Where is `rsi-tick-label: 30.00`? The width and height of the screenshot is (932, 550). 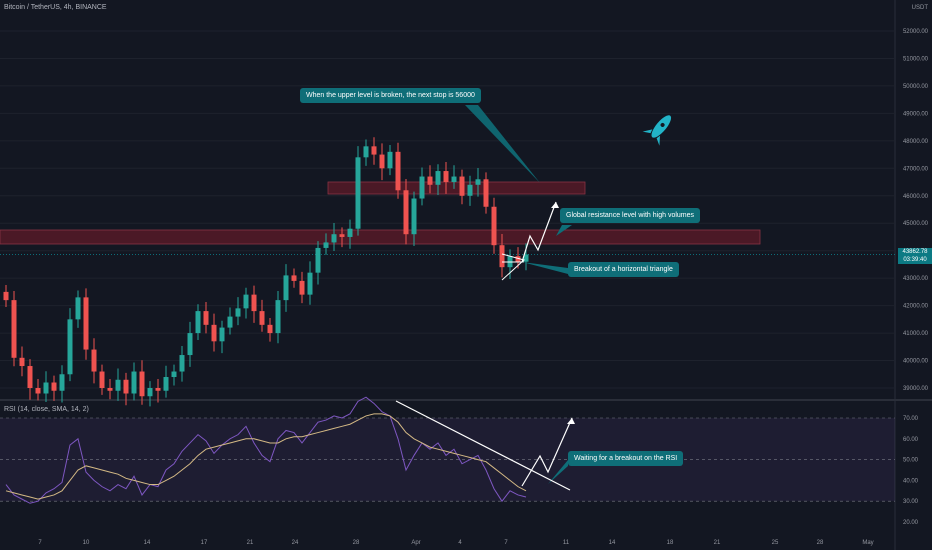
rsi-tick-label: 30.00 is located at coordinates (911, 502).